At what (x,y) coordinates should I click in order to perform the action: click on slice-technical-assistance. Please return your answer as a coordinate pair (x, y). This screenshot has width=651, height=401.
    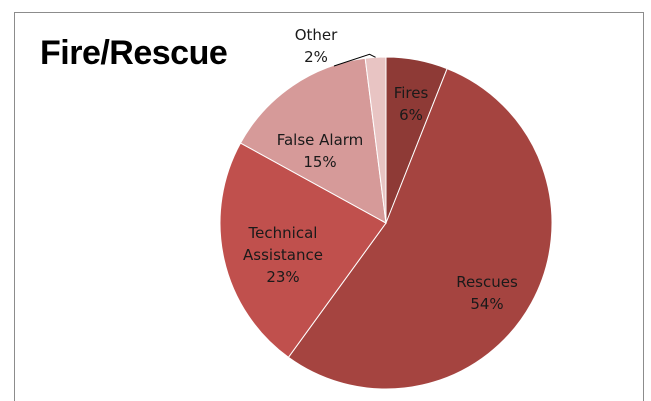
    Looking at the image, I should click on (303, 250).